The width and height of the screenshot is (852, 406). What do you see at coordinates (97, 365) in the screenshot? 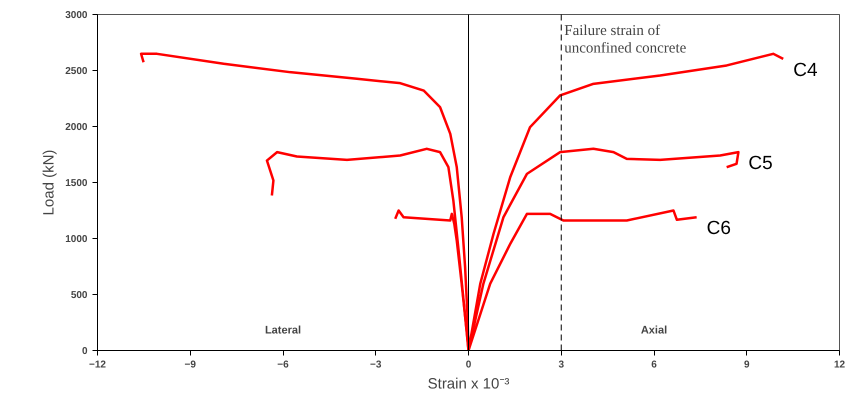
I see `x-tick-label: −12` at bounding box center [97, 365].